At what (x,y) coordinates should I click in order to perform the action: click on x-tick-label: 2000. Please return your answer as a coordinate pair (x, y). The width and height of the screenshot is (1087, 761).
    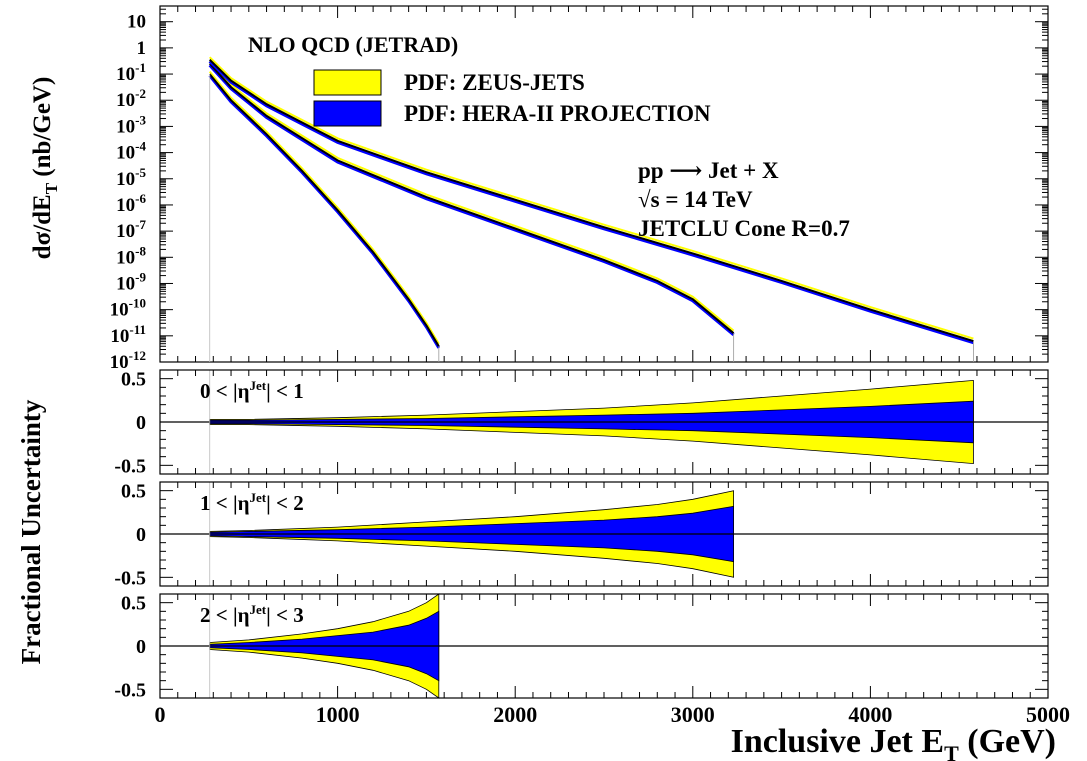
    Looking at the image, I should click on (515, 714).